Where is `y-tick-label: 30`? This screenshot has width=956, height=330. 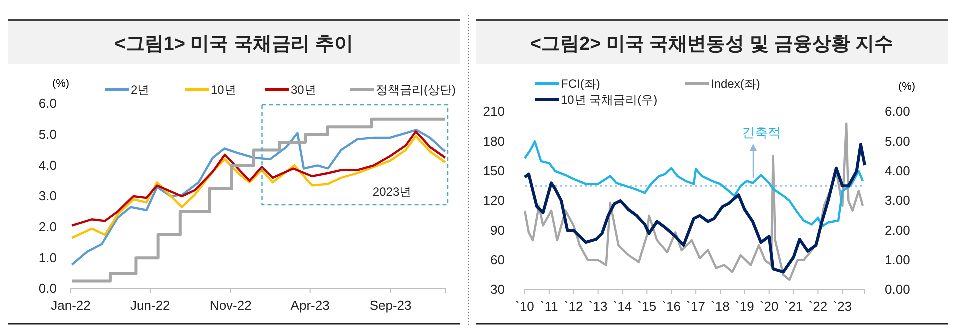 y-tick-label: 30 is located at coordinates (497, 290).